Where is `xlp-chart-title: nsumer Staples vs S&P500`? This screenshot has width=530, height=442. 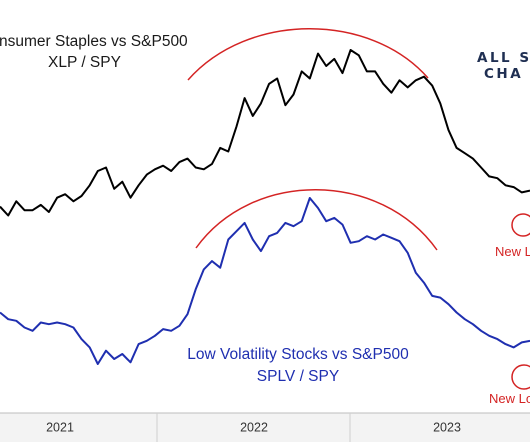
xlp-chart-title: nsumer Staples vs S&P500 is located at coordinates (94, 41).